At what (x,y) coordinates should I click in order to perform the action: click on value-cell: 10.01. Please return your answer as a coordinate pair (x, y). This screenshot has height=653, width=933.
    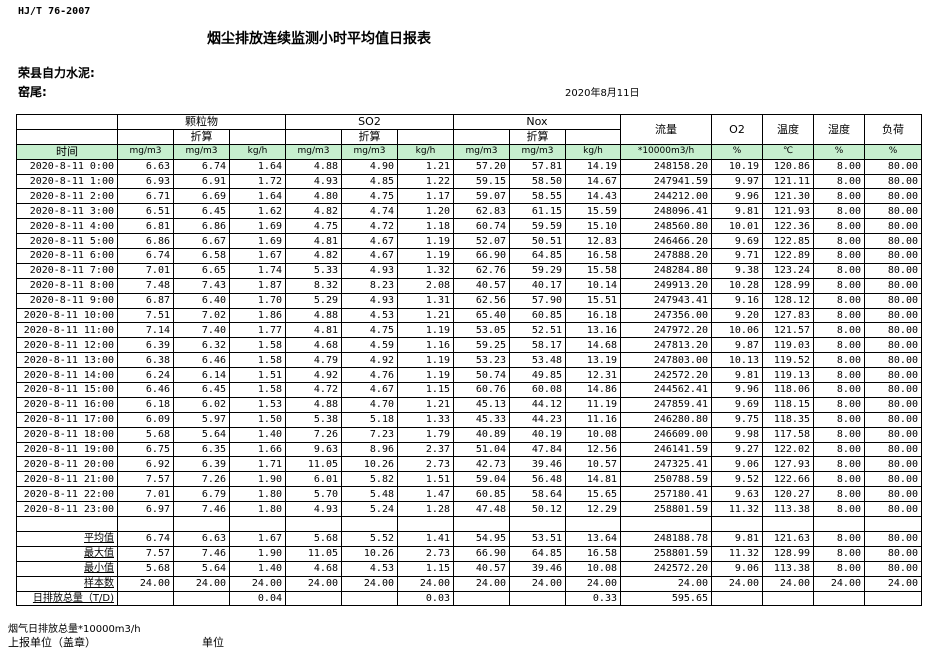
    Looking at the image, I should click on (737, 226).